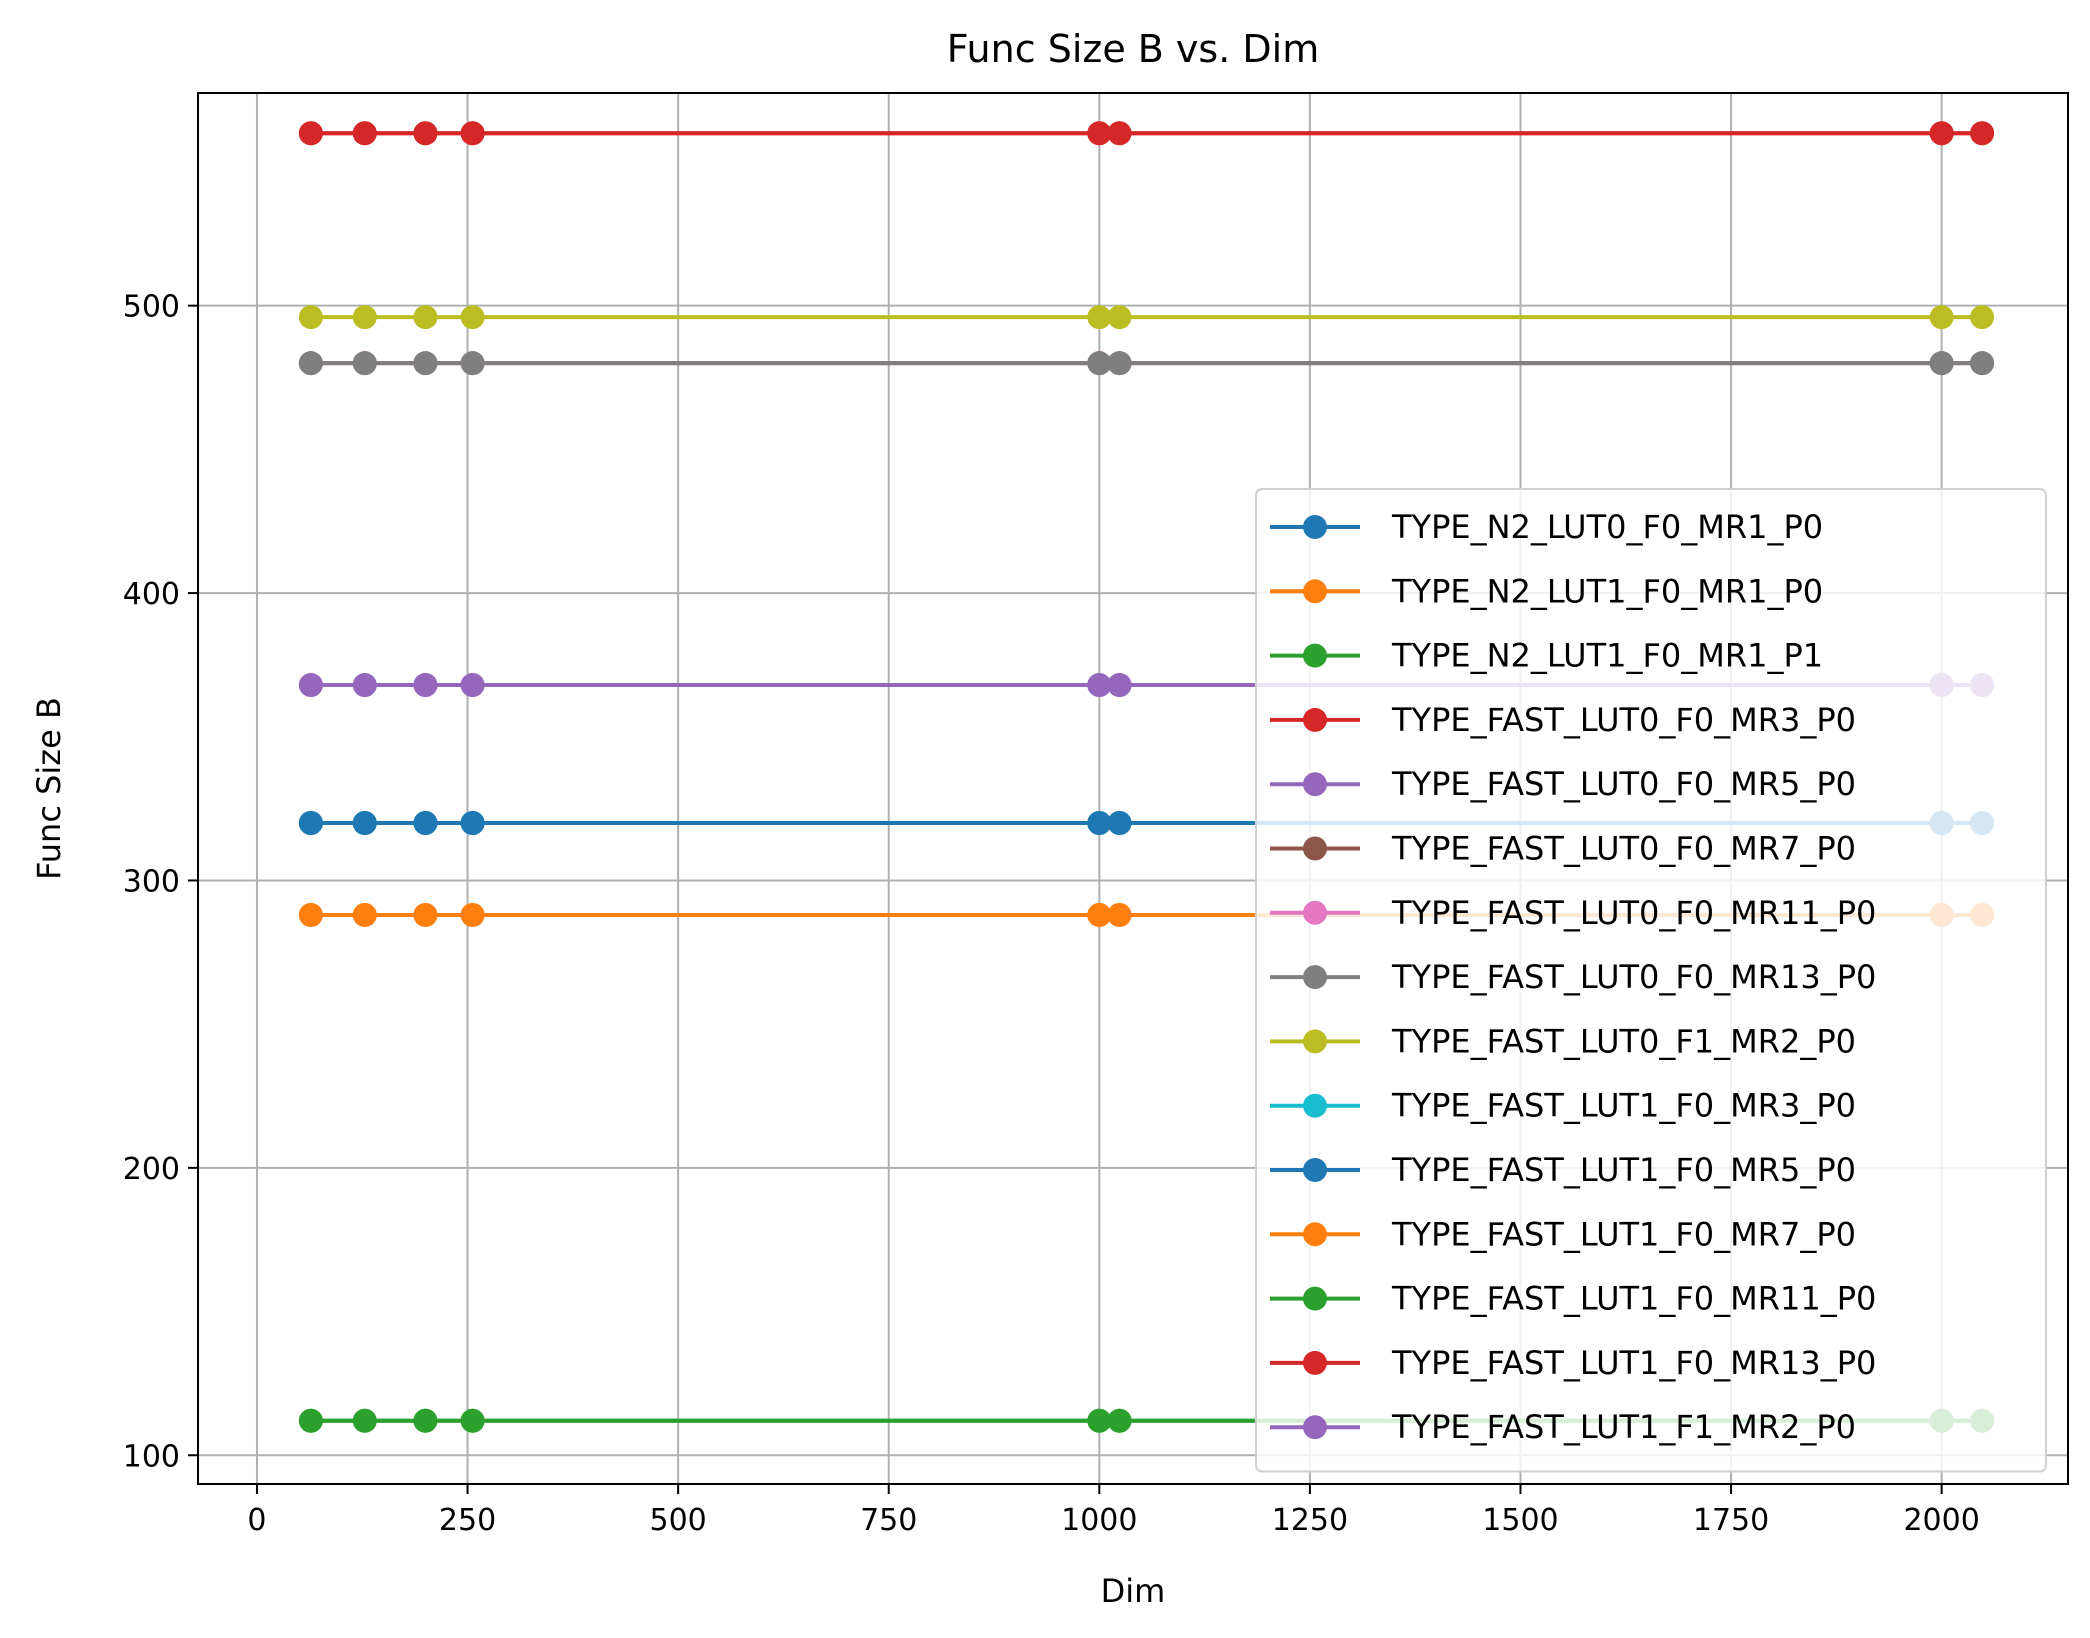 The width and height of the screenshot is (2090, 1638). Describe the element at coordinates (1623, 1234) in the screenshot. I see `legend-label: TYPE_FAST_LUT1_F0_MR7_P0` at that location.